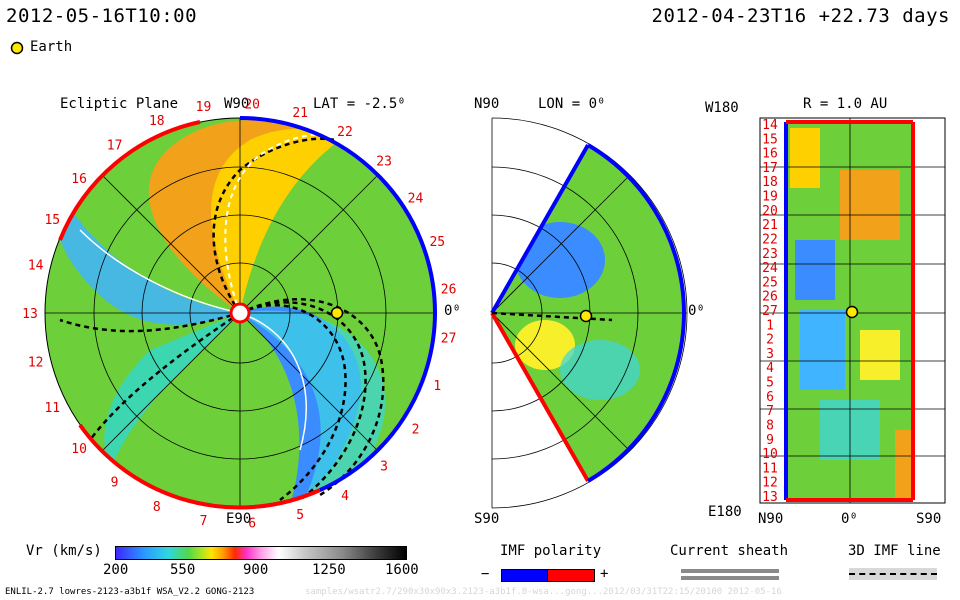 This screenshot has width=960, height=600. What do you see at coordinates (252, 524) in the screenshot?
I see `ecliptic-rotation-label: 6` at bounding box center [252, 524].